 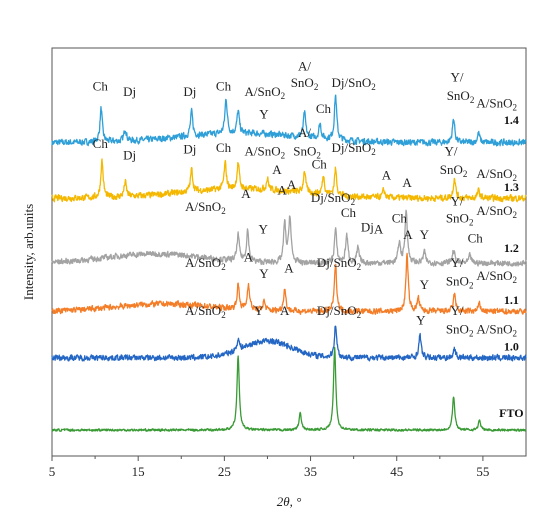 What do you see at coordinates (482, 471) in the screenshot?
I see `x-tick-label: 55` at bounding box center [482, 471].